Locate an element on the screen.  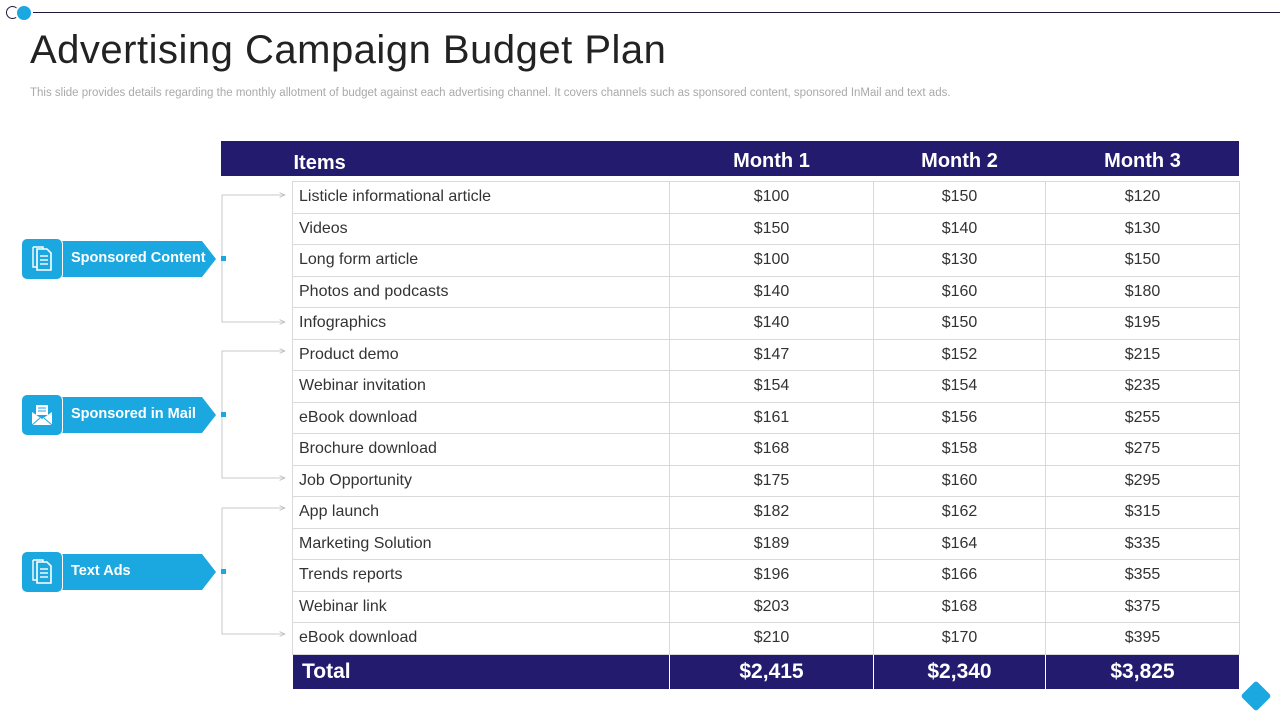
table-row: Marketing Solution $189 $164 $335 is located at coordinates (766, 543).